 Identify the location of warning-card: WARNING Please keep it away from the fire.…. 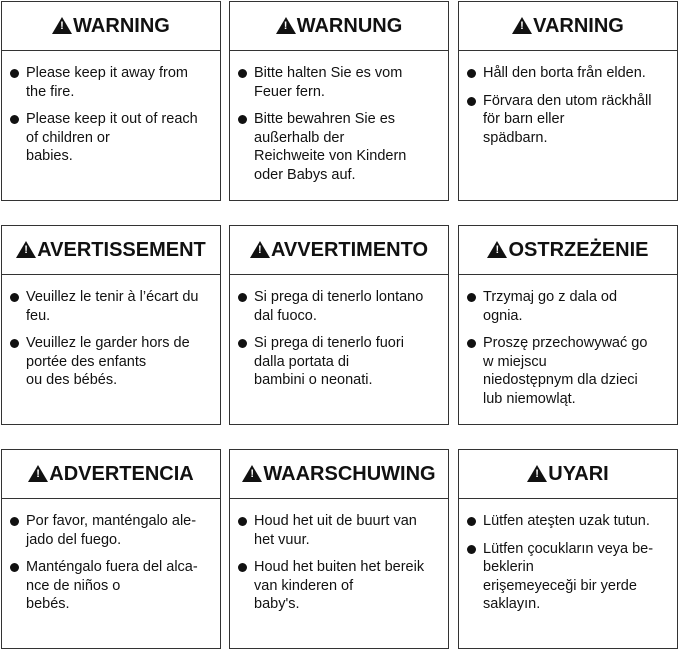
(111, 101).